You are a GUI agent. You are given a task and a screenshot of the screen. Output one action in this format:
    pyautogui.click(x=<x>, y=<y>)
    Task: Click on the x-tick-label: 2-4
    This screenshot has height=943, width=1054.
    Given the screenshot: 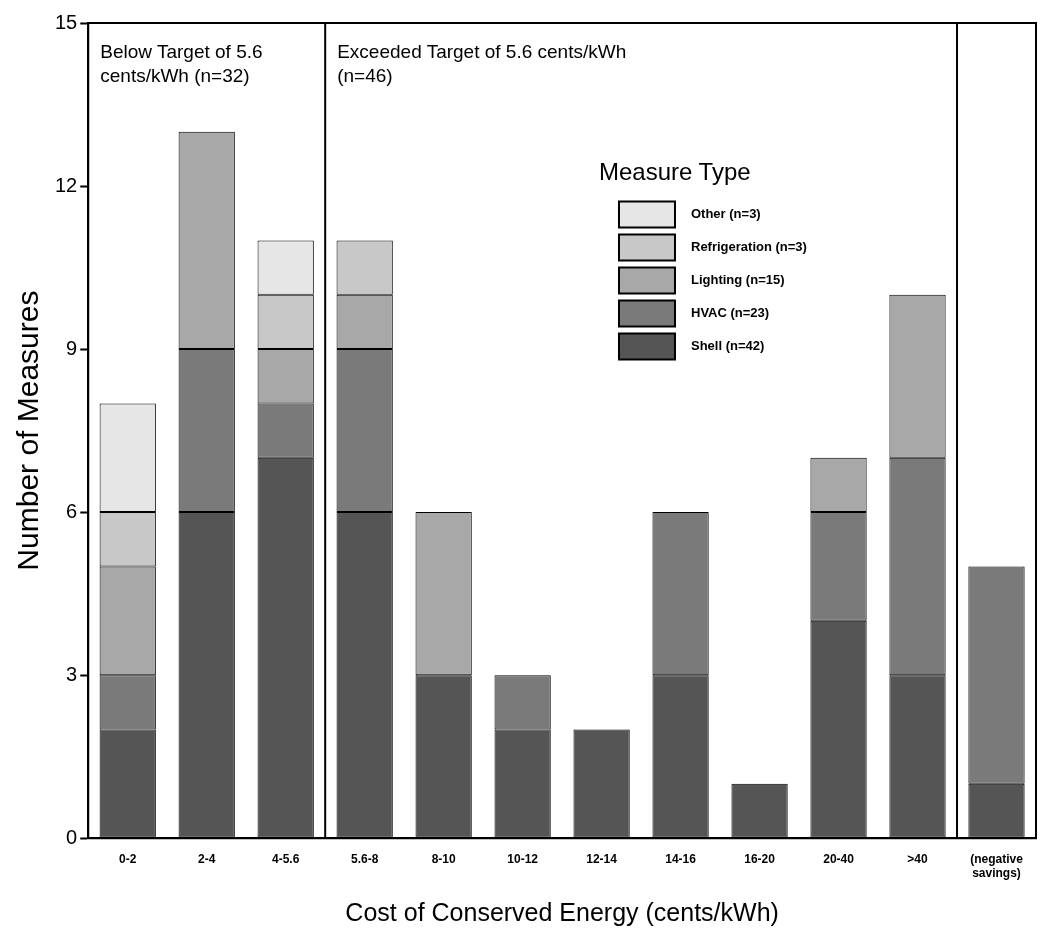 What is the action you would take?
    pyautogui.click(x=207, y=858)
    